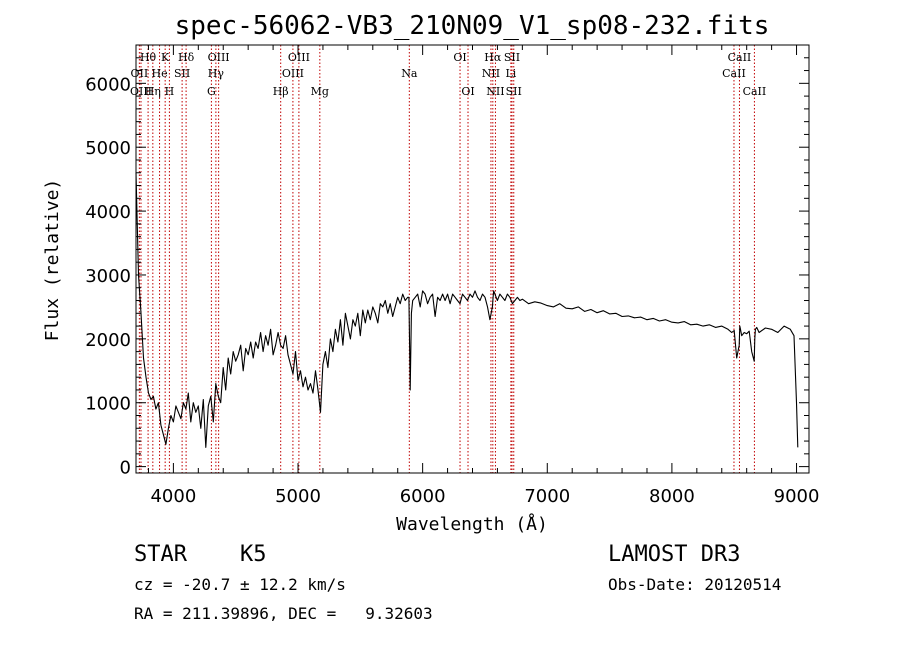  What do you see at coordinates (253, 554) in the screenshot?
I see `object-subclass: K5` at bounding box center [253, 554].